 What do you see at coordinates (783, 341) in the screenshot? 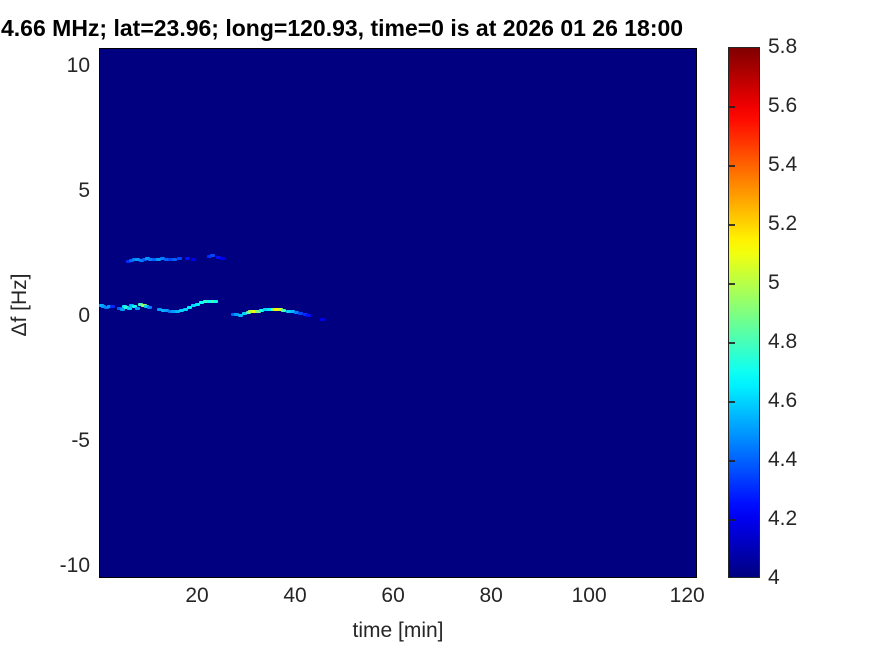
I see `colorbar-tick-label: 4.8` at bounding box center [783, 341].